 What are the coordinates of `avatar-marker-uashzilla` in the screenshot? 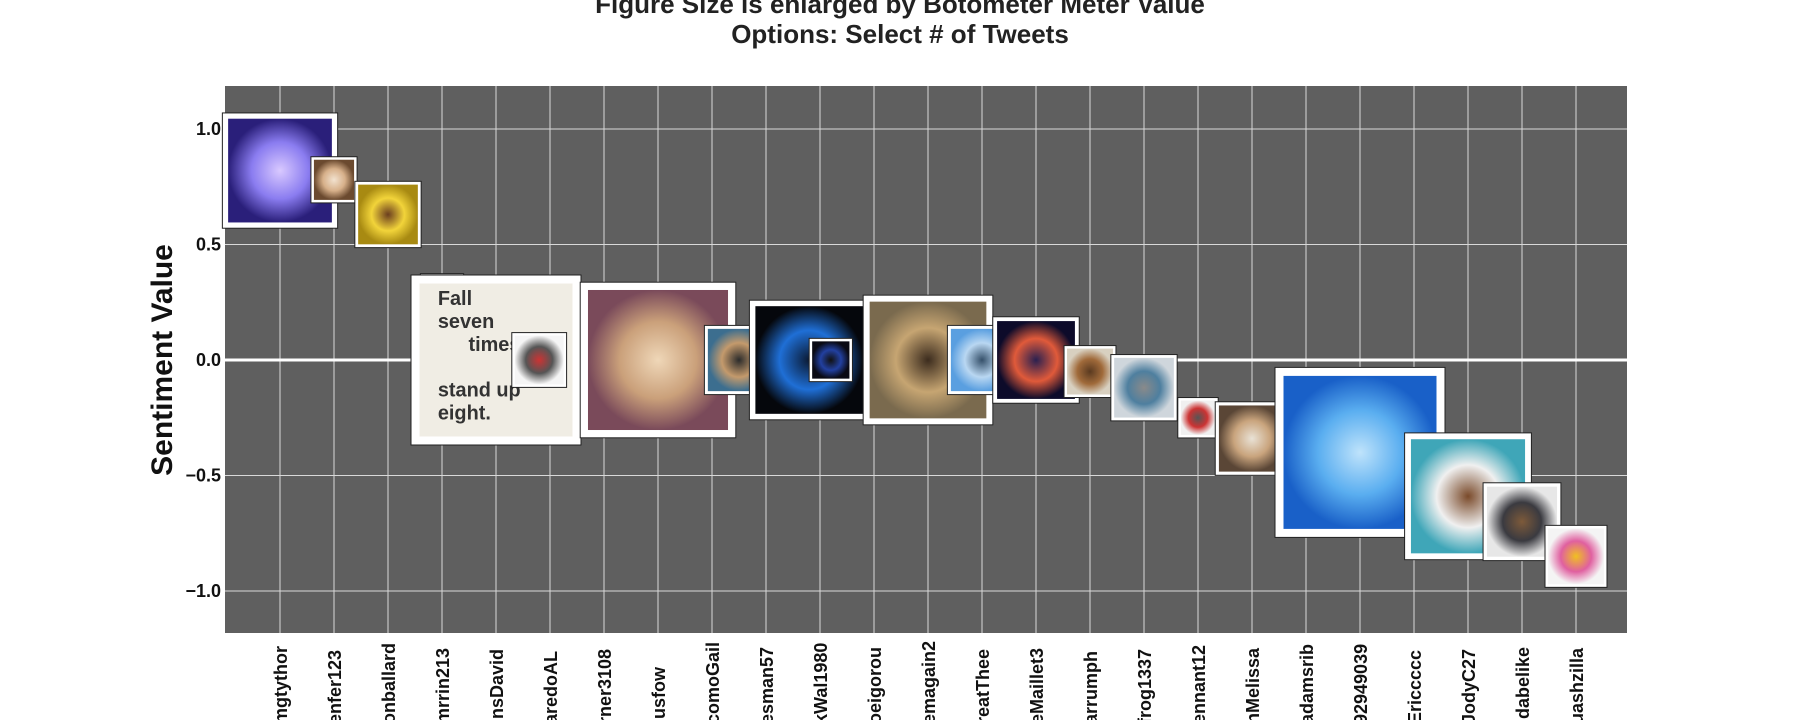 It's located at (1576, 556).